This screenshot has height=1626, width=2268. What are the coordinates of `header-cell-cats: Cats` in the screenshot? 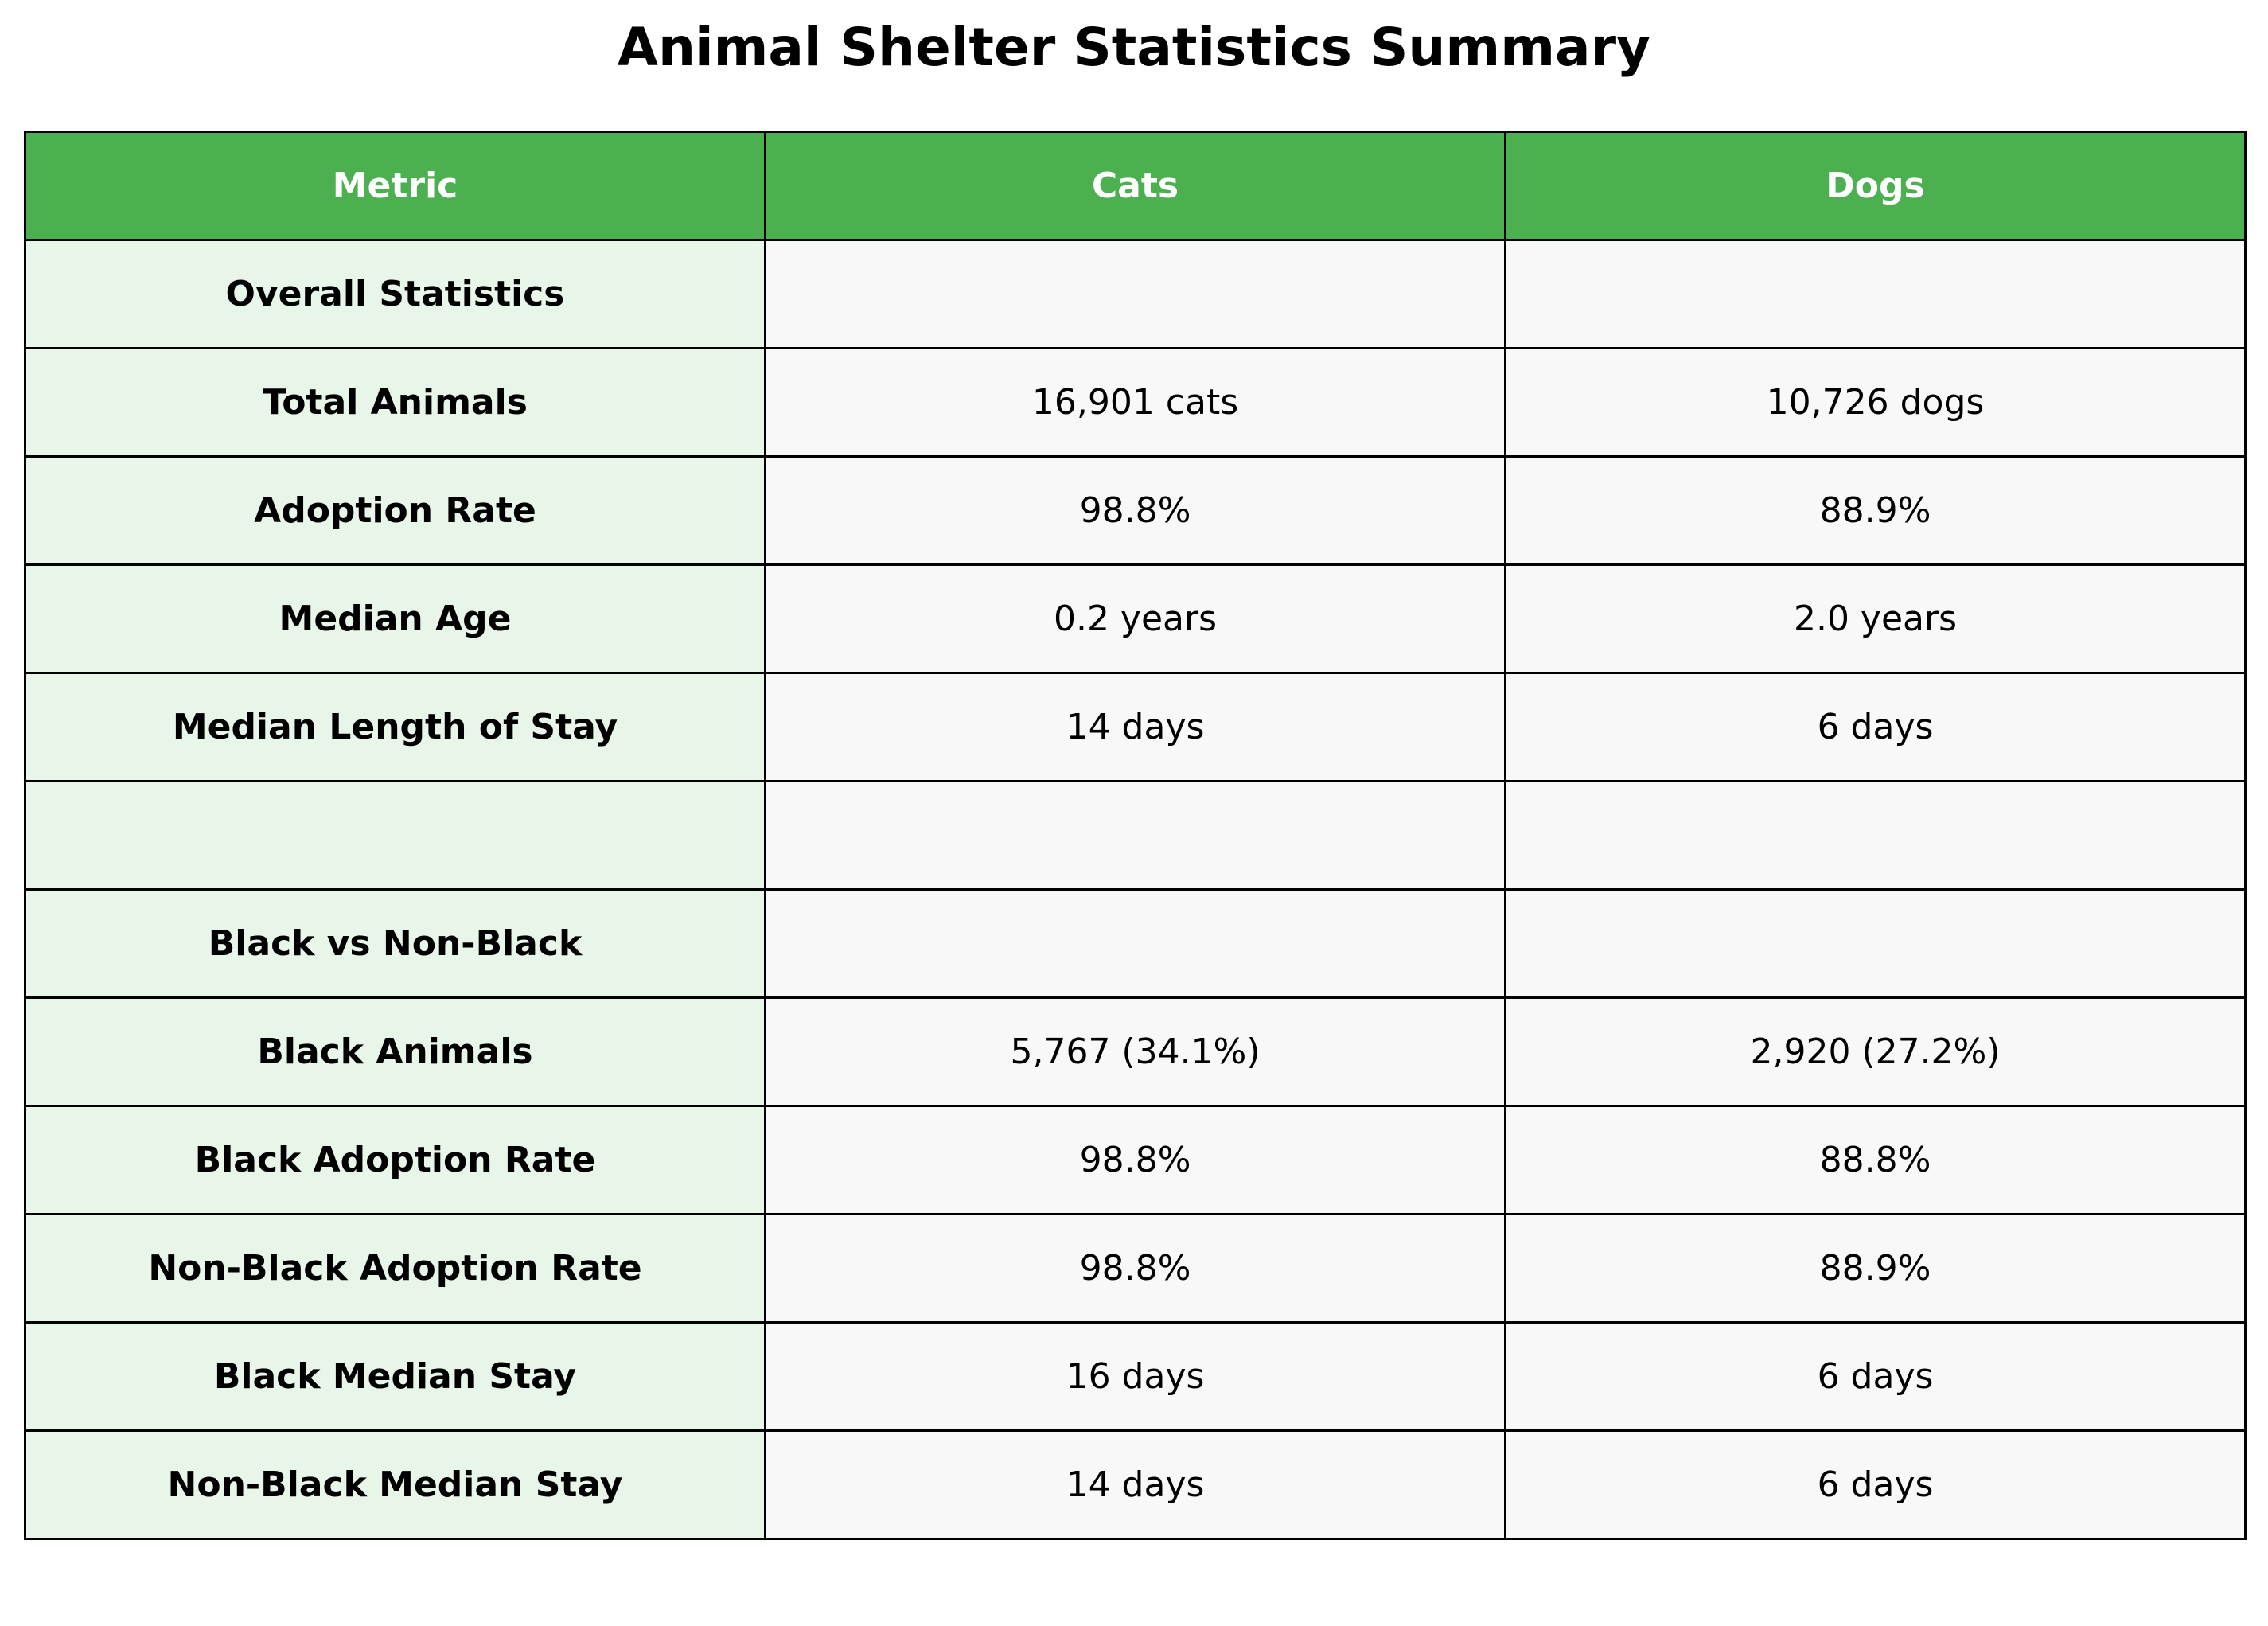 It's located at (1135, 186).